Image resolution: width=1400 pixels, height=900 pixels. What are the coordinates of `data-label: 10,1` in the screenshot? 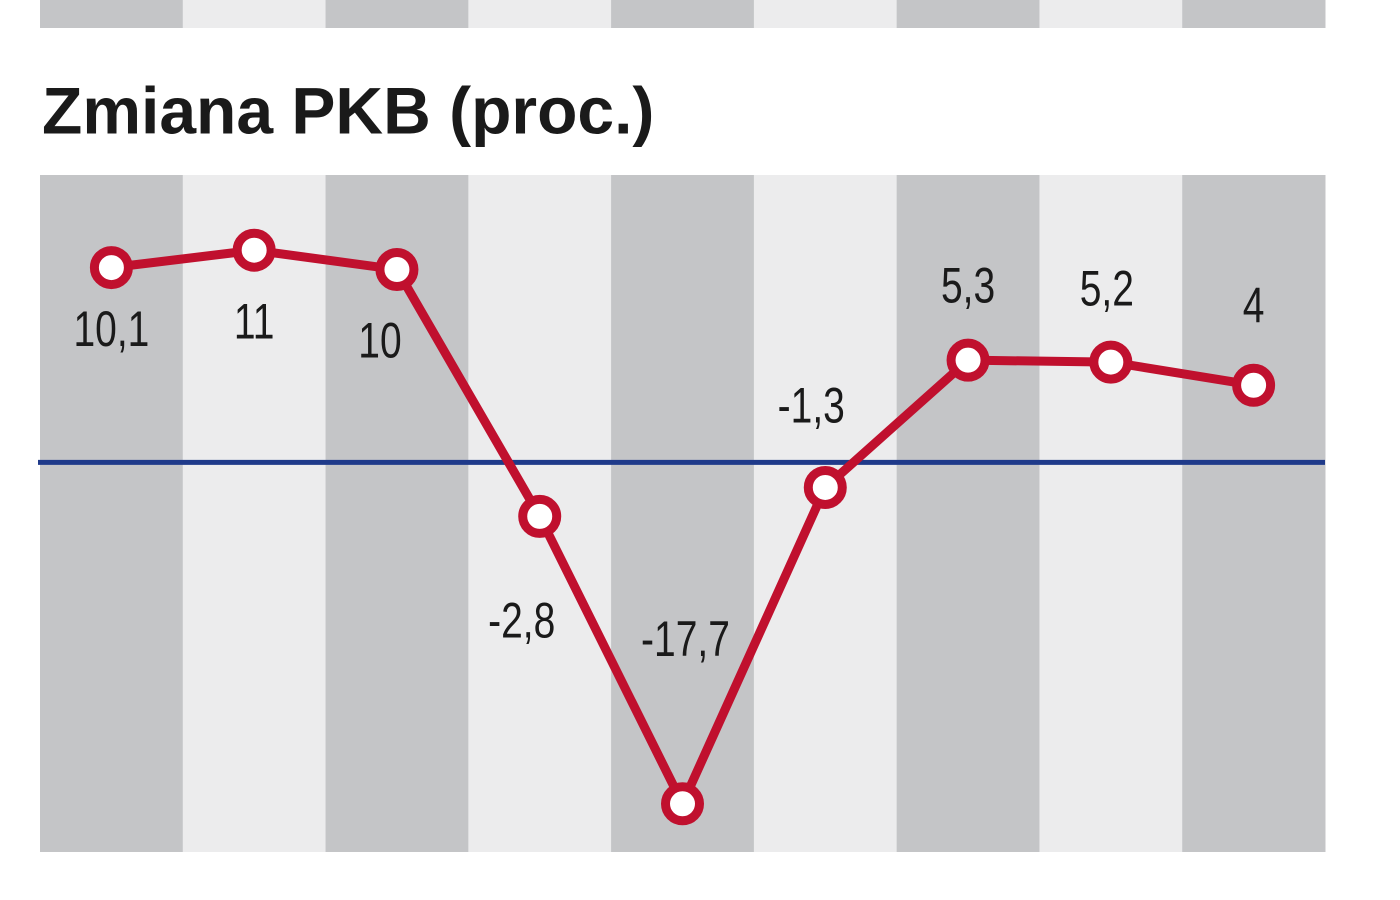 It's located at (111, 328).